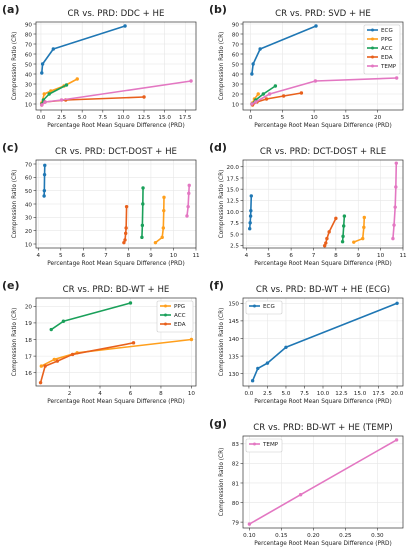  I want to click on legend-box-f, so click(264, 307).